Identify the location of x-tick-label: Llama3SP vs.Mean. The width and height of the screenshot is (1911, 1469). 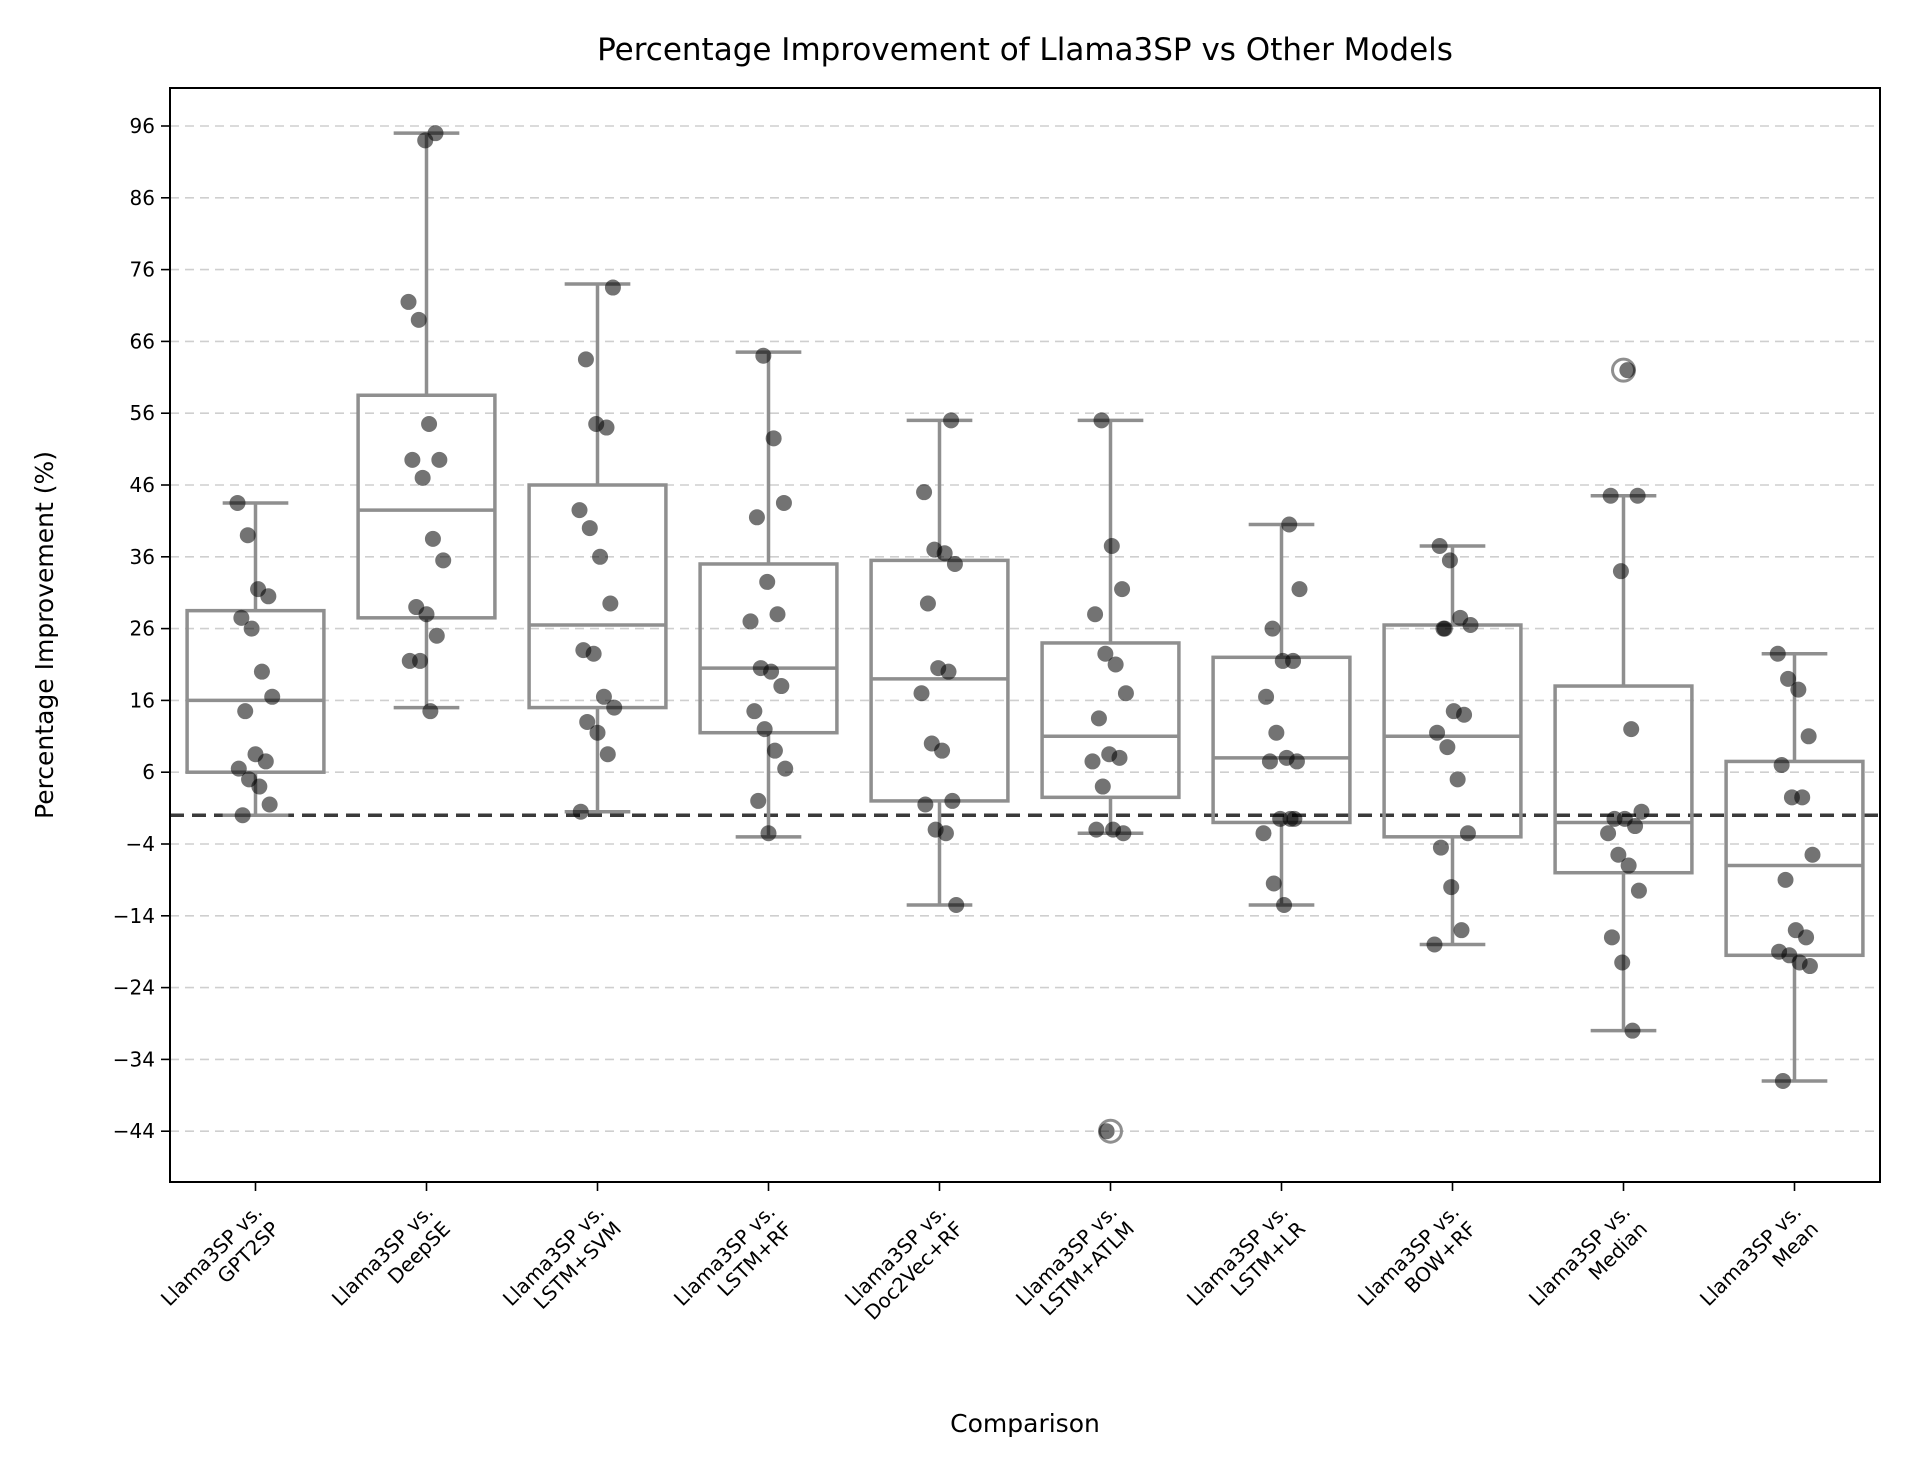
(1759, 1264).